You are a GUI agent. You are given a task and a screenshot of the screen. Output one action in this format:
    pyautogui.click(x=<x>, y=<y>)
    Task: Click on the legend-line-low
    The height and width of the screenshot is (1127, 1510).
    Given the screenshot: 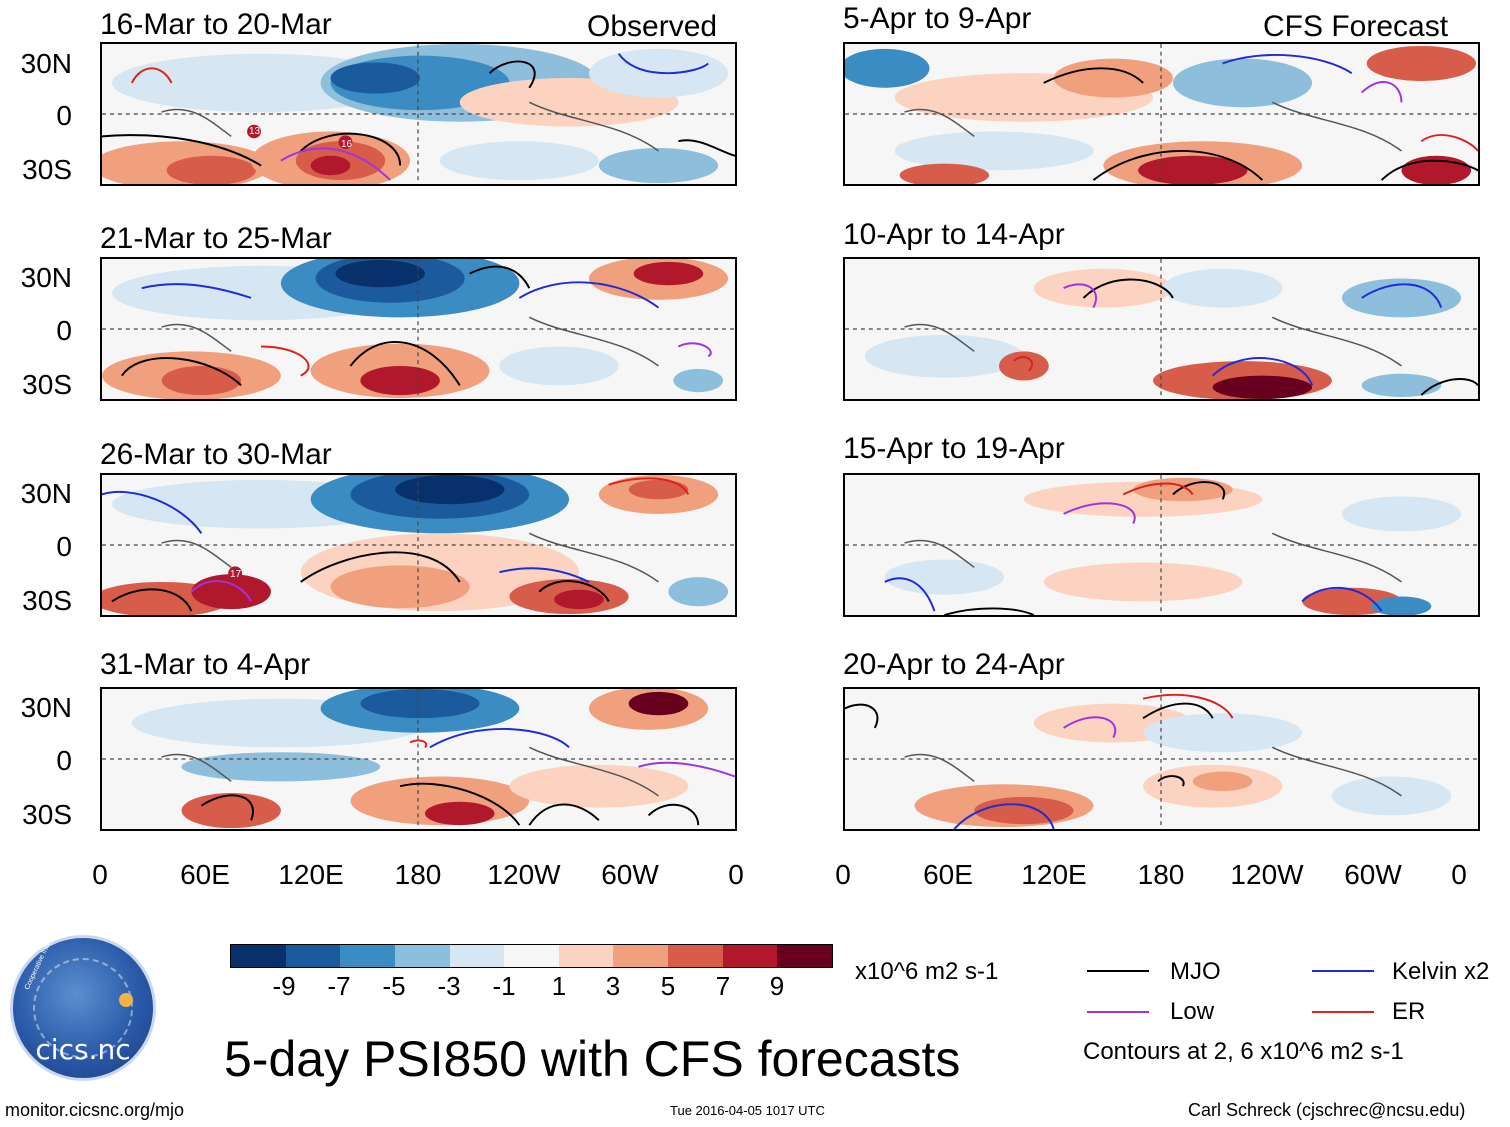 What is the action you would take?
    pyautogui.click(x=1118, y=1012)
    